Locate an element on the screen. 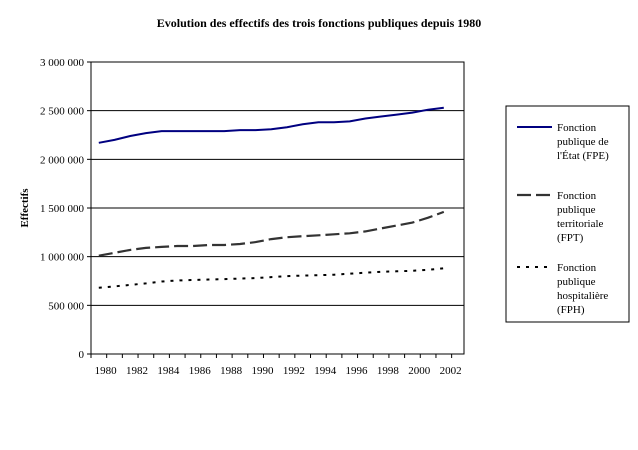 The width and height of the screenshot is (638, 450). y-tick-label: 2 000 000 is located at coordinates (62, 160).